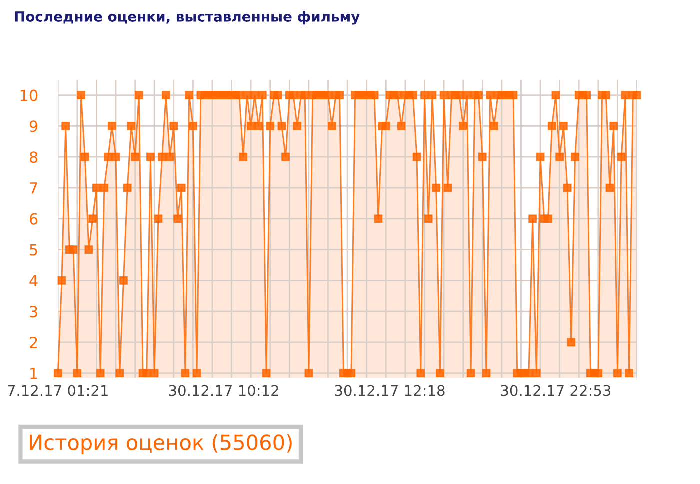  Describe the element at coordinates (34, 374) in the screenshot. I see `y-tick-label: 1` at that location.